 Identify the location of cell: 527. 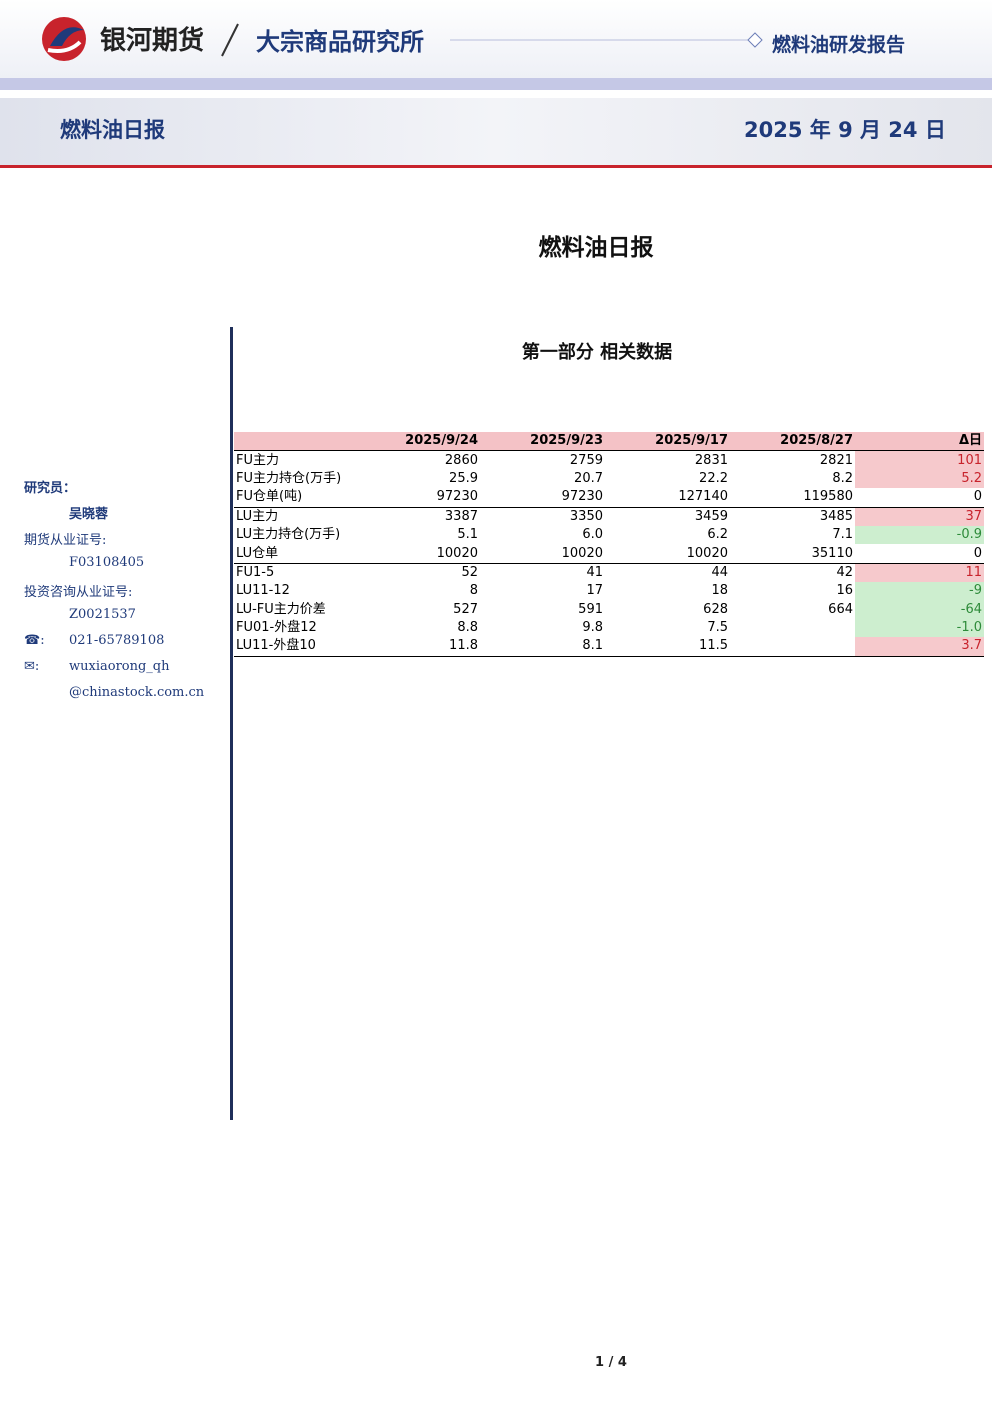
(465, 609).